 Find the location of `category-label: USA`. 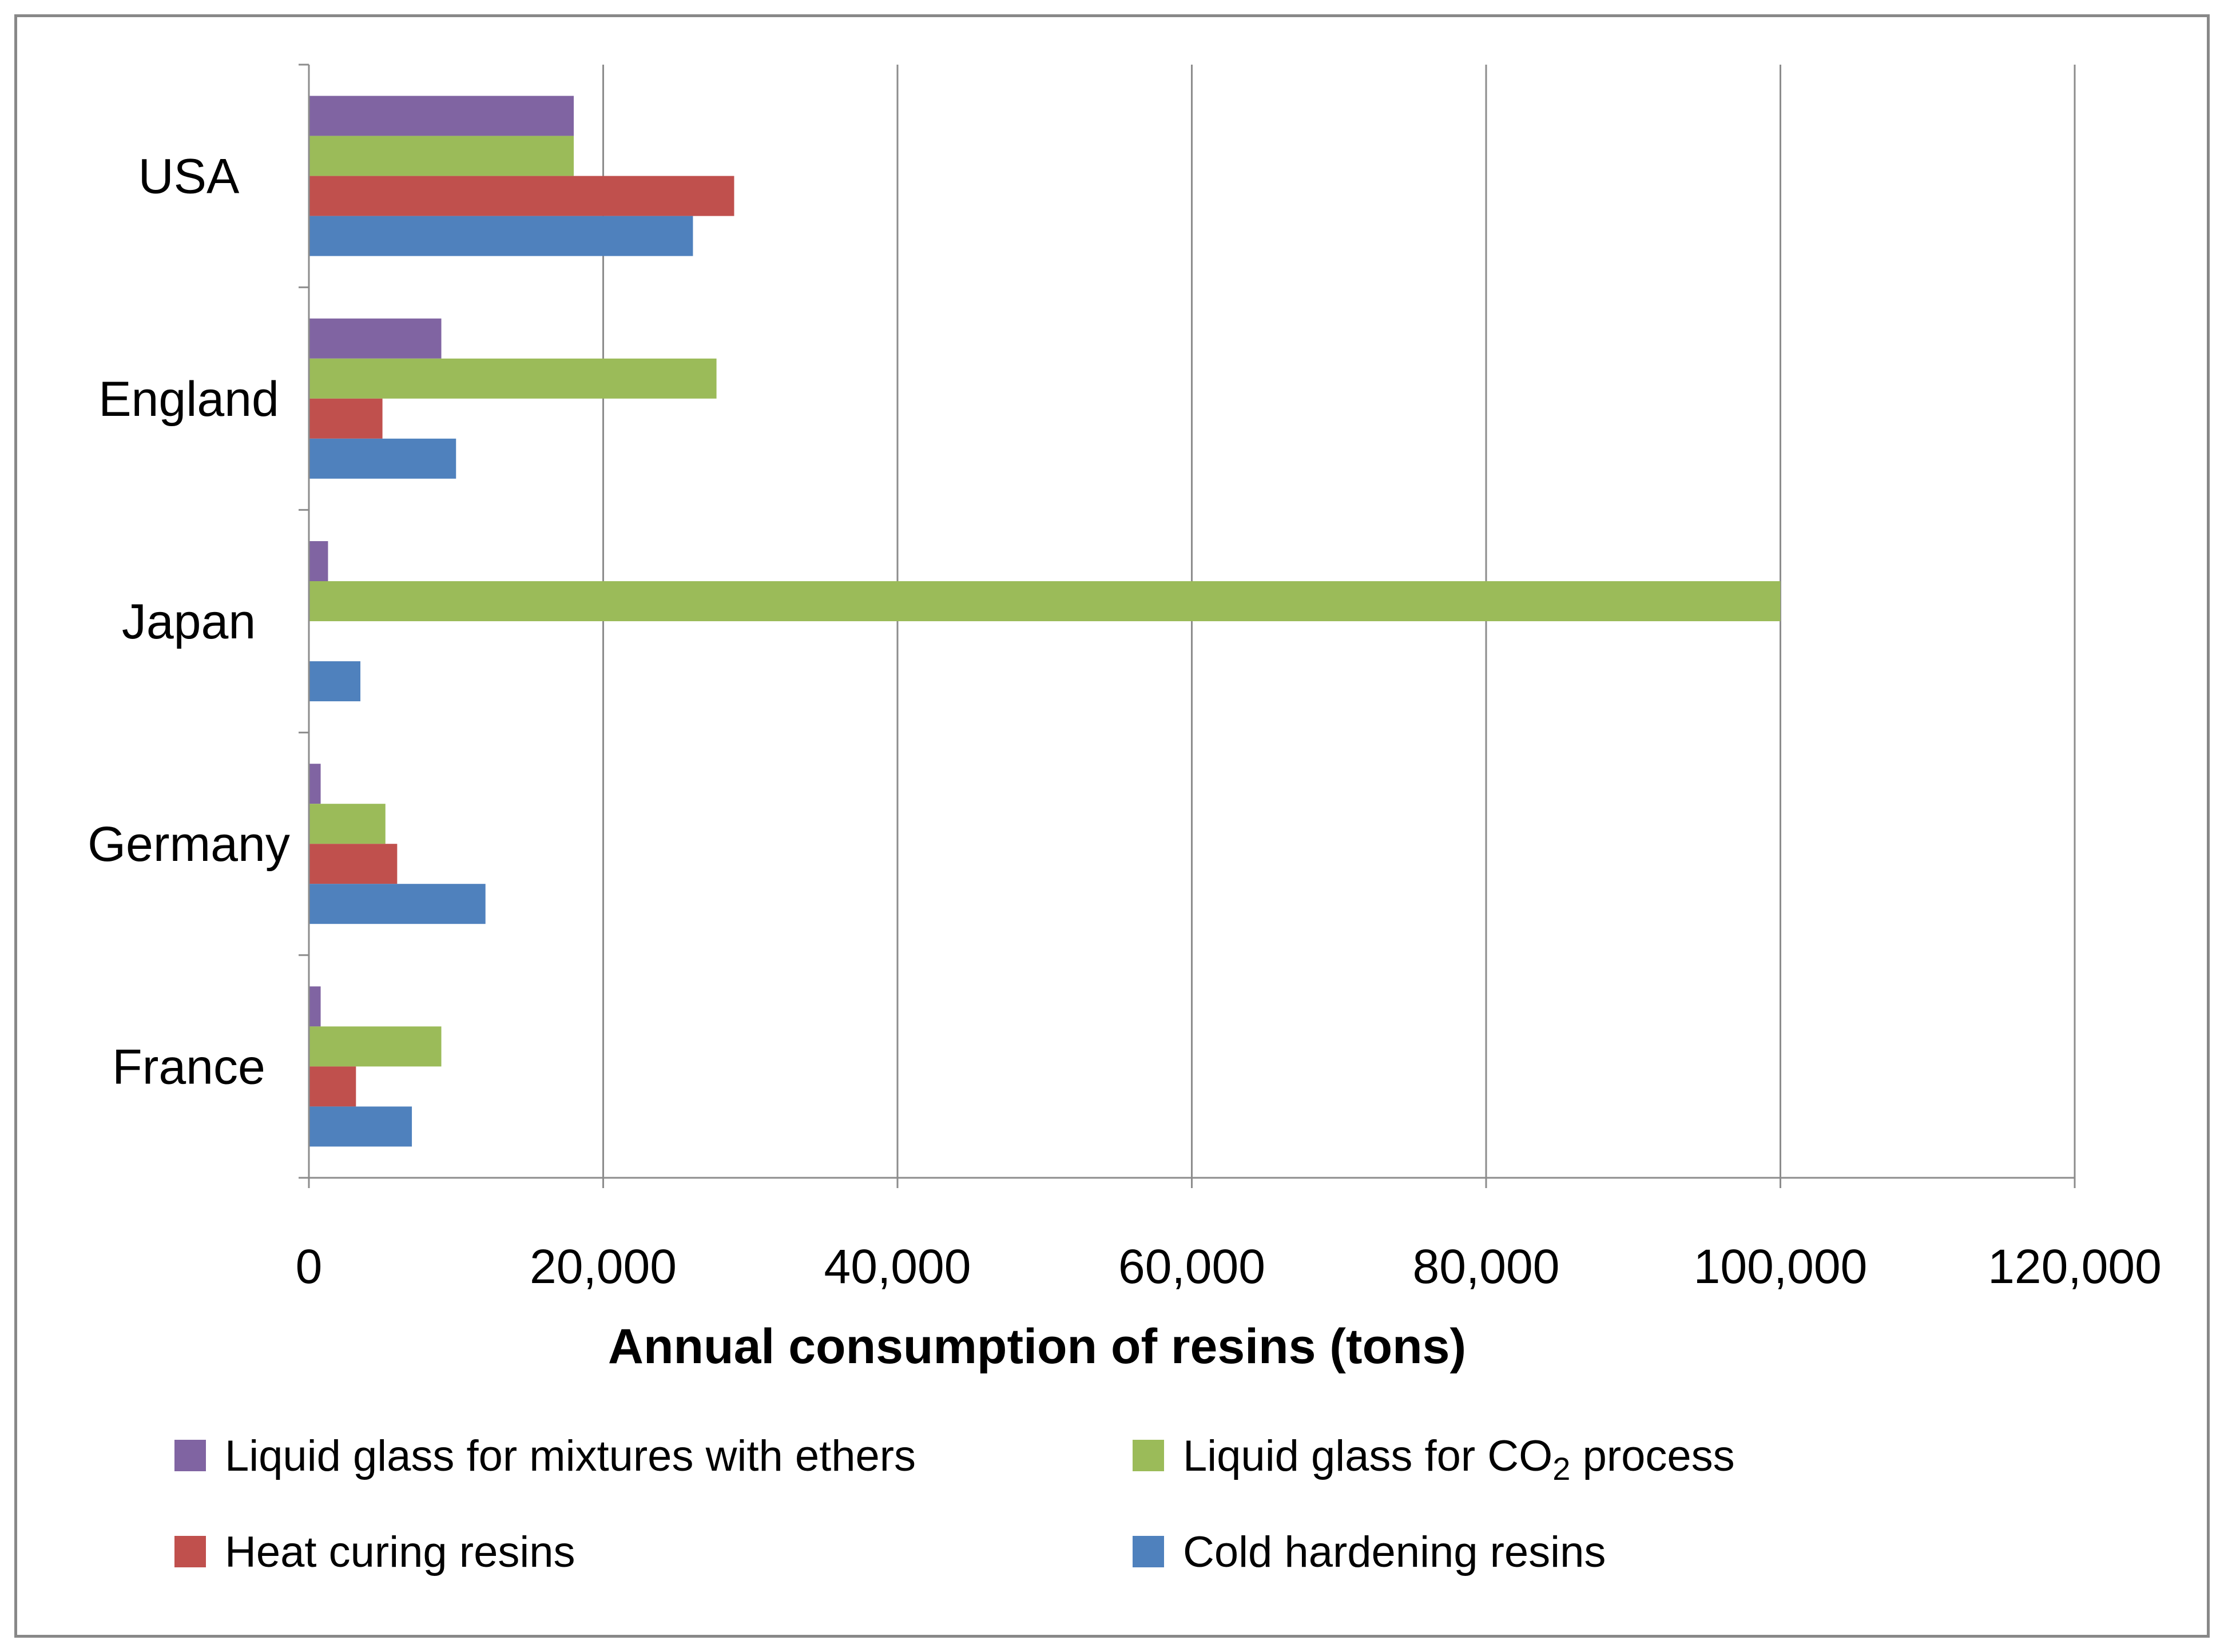

category-label: USA is located at coordinates (189, 176).